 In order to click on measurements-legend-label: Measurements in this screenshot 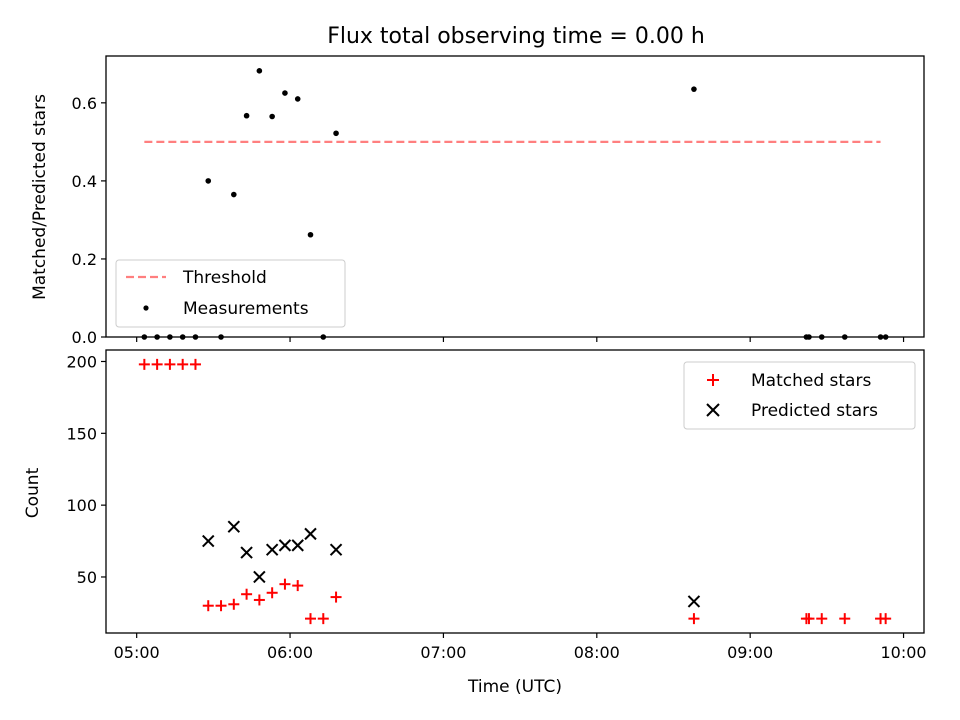, I will do `click(246, 309)`.